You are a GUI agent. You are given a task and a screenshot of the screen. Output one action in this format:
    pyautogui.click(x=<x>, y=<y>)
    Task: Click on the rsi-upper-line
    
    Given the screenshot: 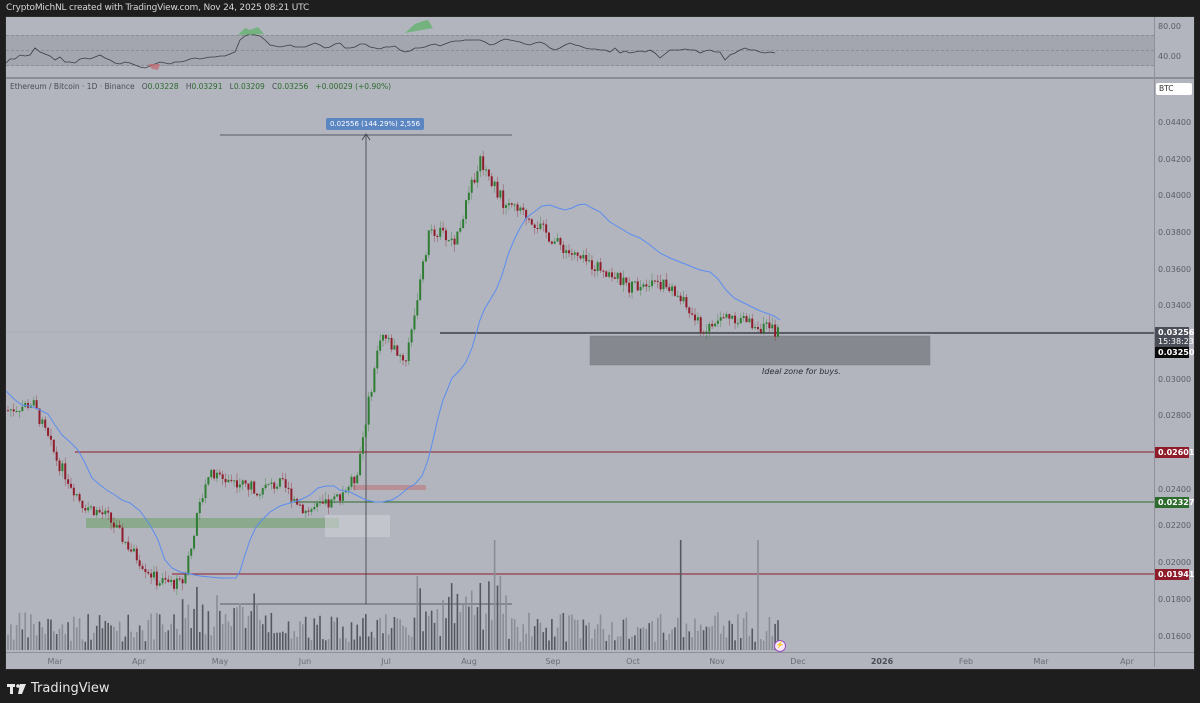 What is the action you would take?
    pyautogui.click(x=580, y=35)
    